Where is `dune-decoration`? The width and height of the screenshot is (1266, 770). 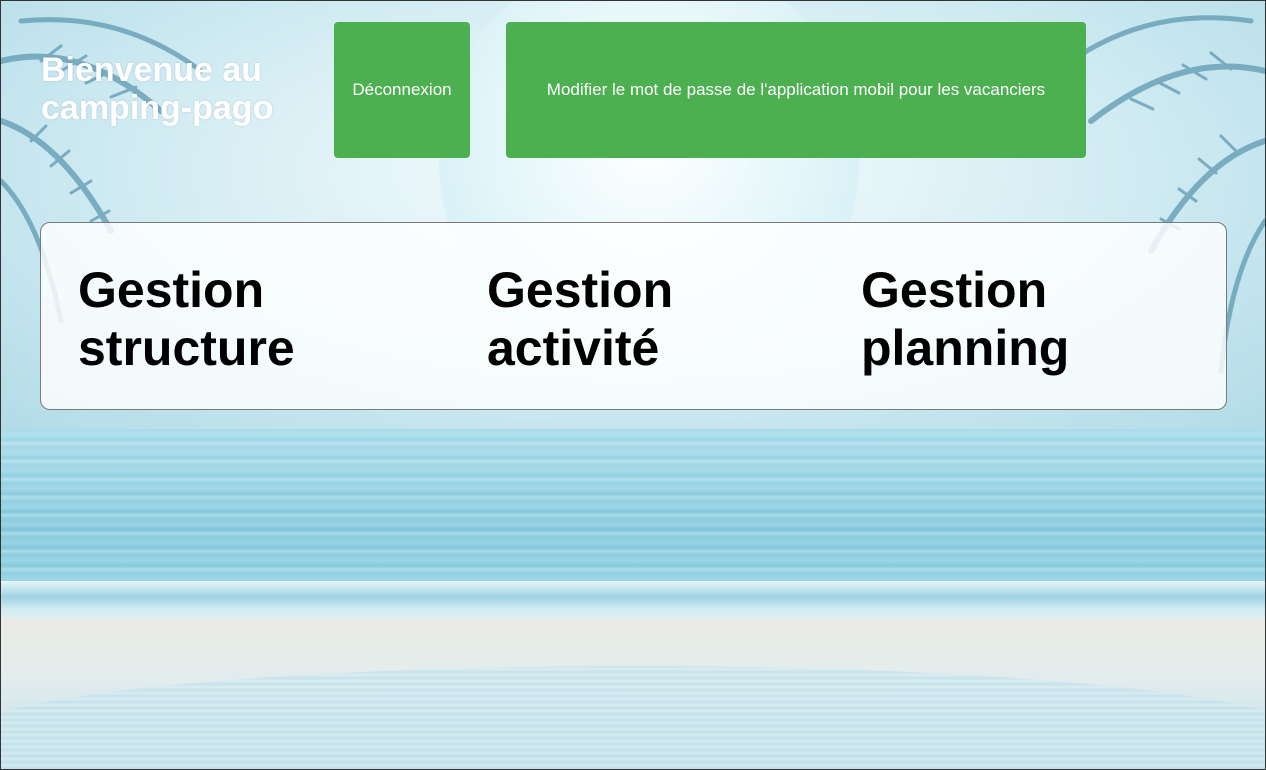
dune-decoration is located at coordinates (633, 717).